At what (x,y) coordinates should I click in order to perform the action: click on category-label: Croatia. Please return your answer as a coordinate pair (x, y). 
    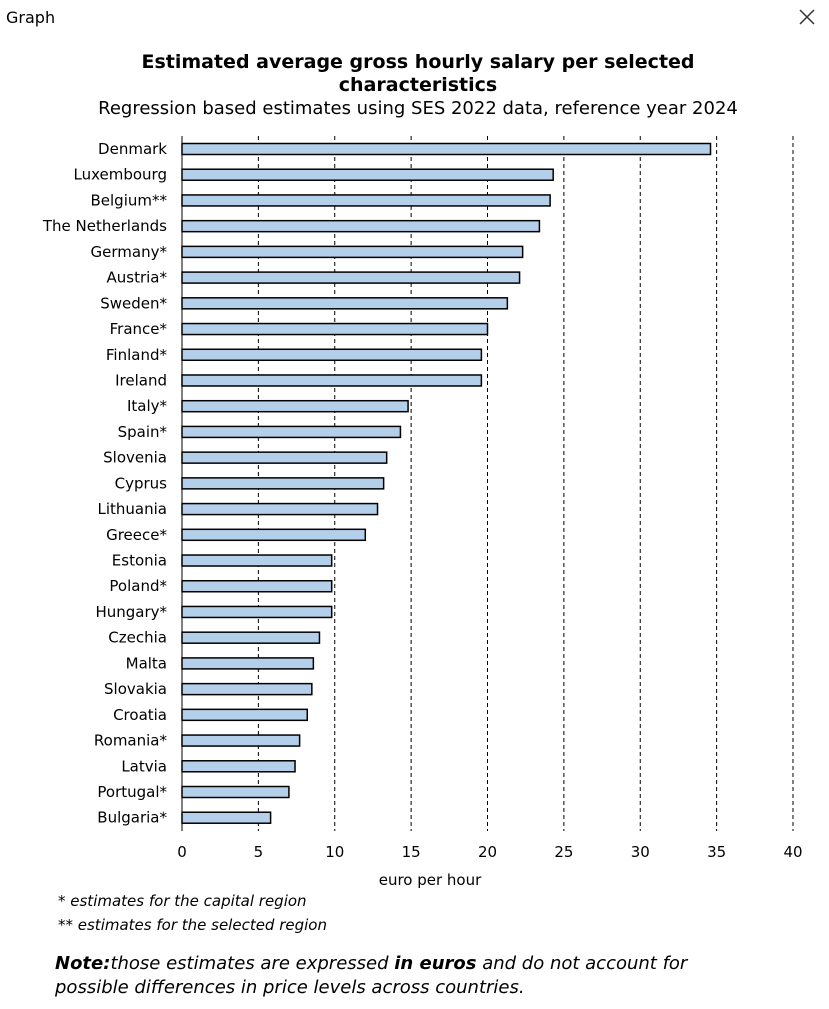
    Looking at the image, I should click on (140, 715).